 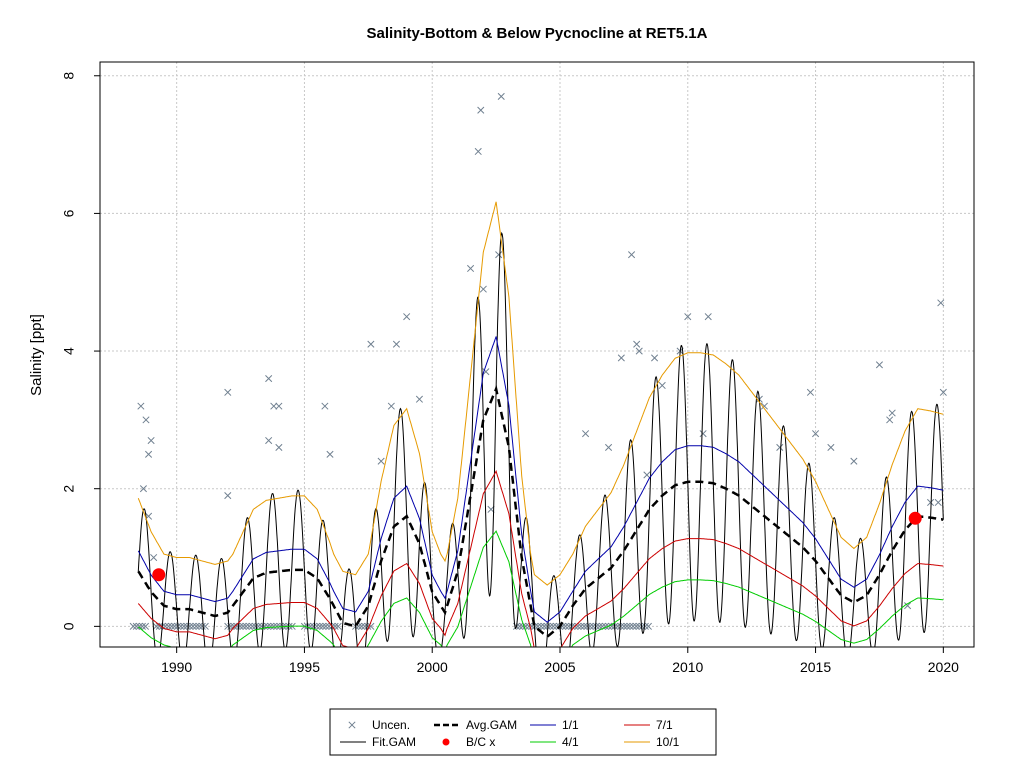 What do you see at coordinates (559, 667) in the screenshot?
I see `x-tick-label: 2005` at bounding box center [559, 667].